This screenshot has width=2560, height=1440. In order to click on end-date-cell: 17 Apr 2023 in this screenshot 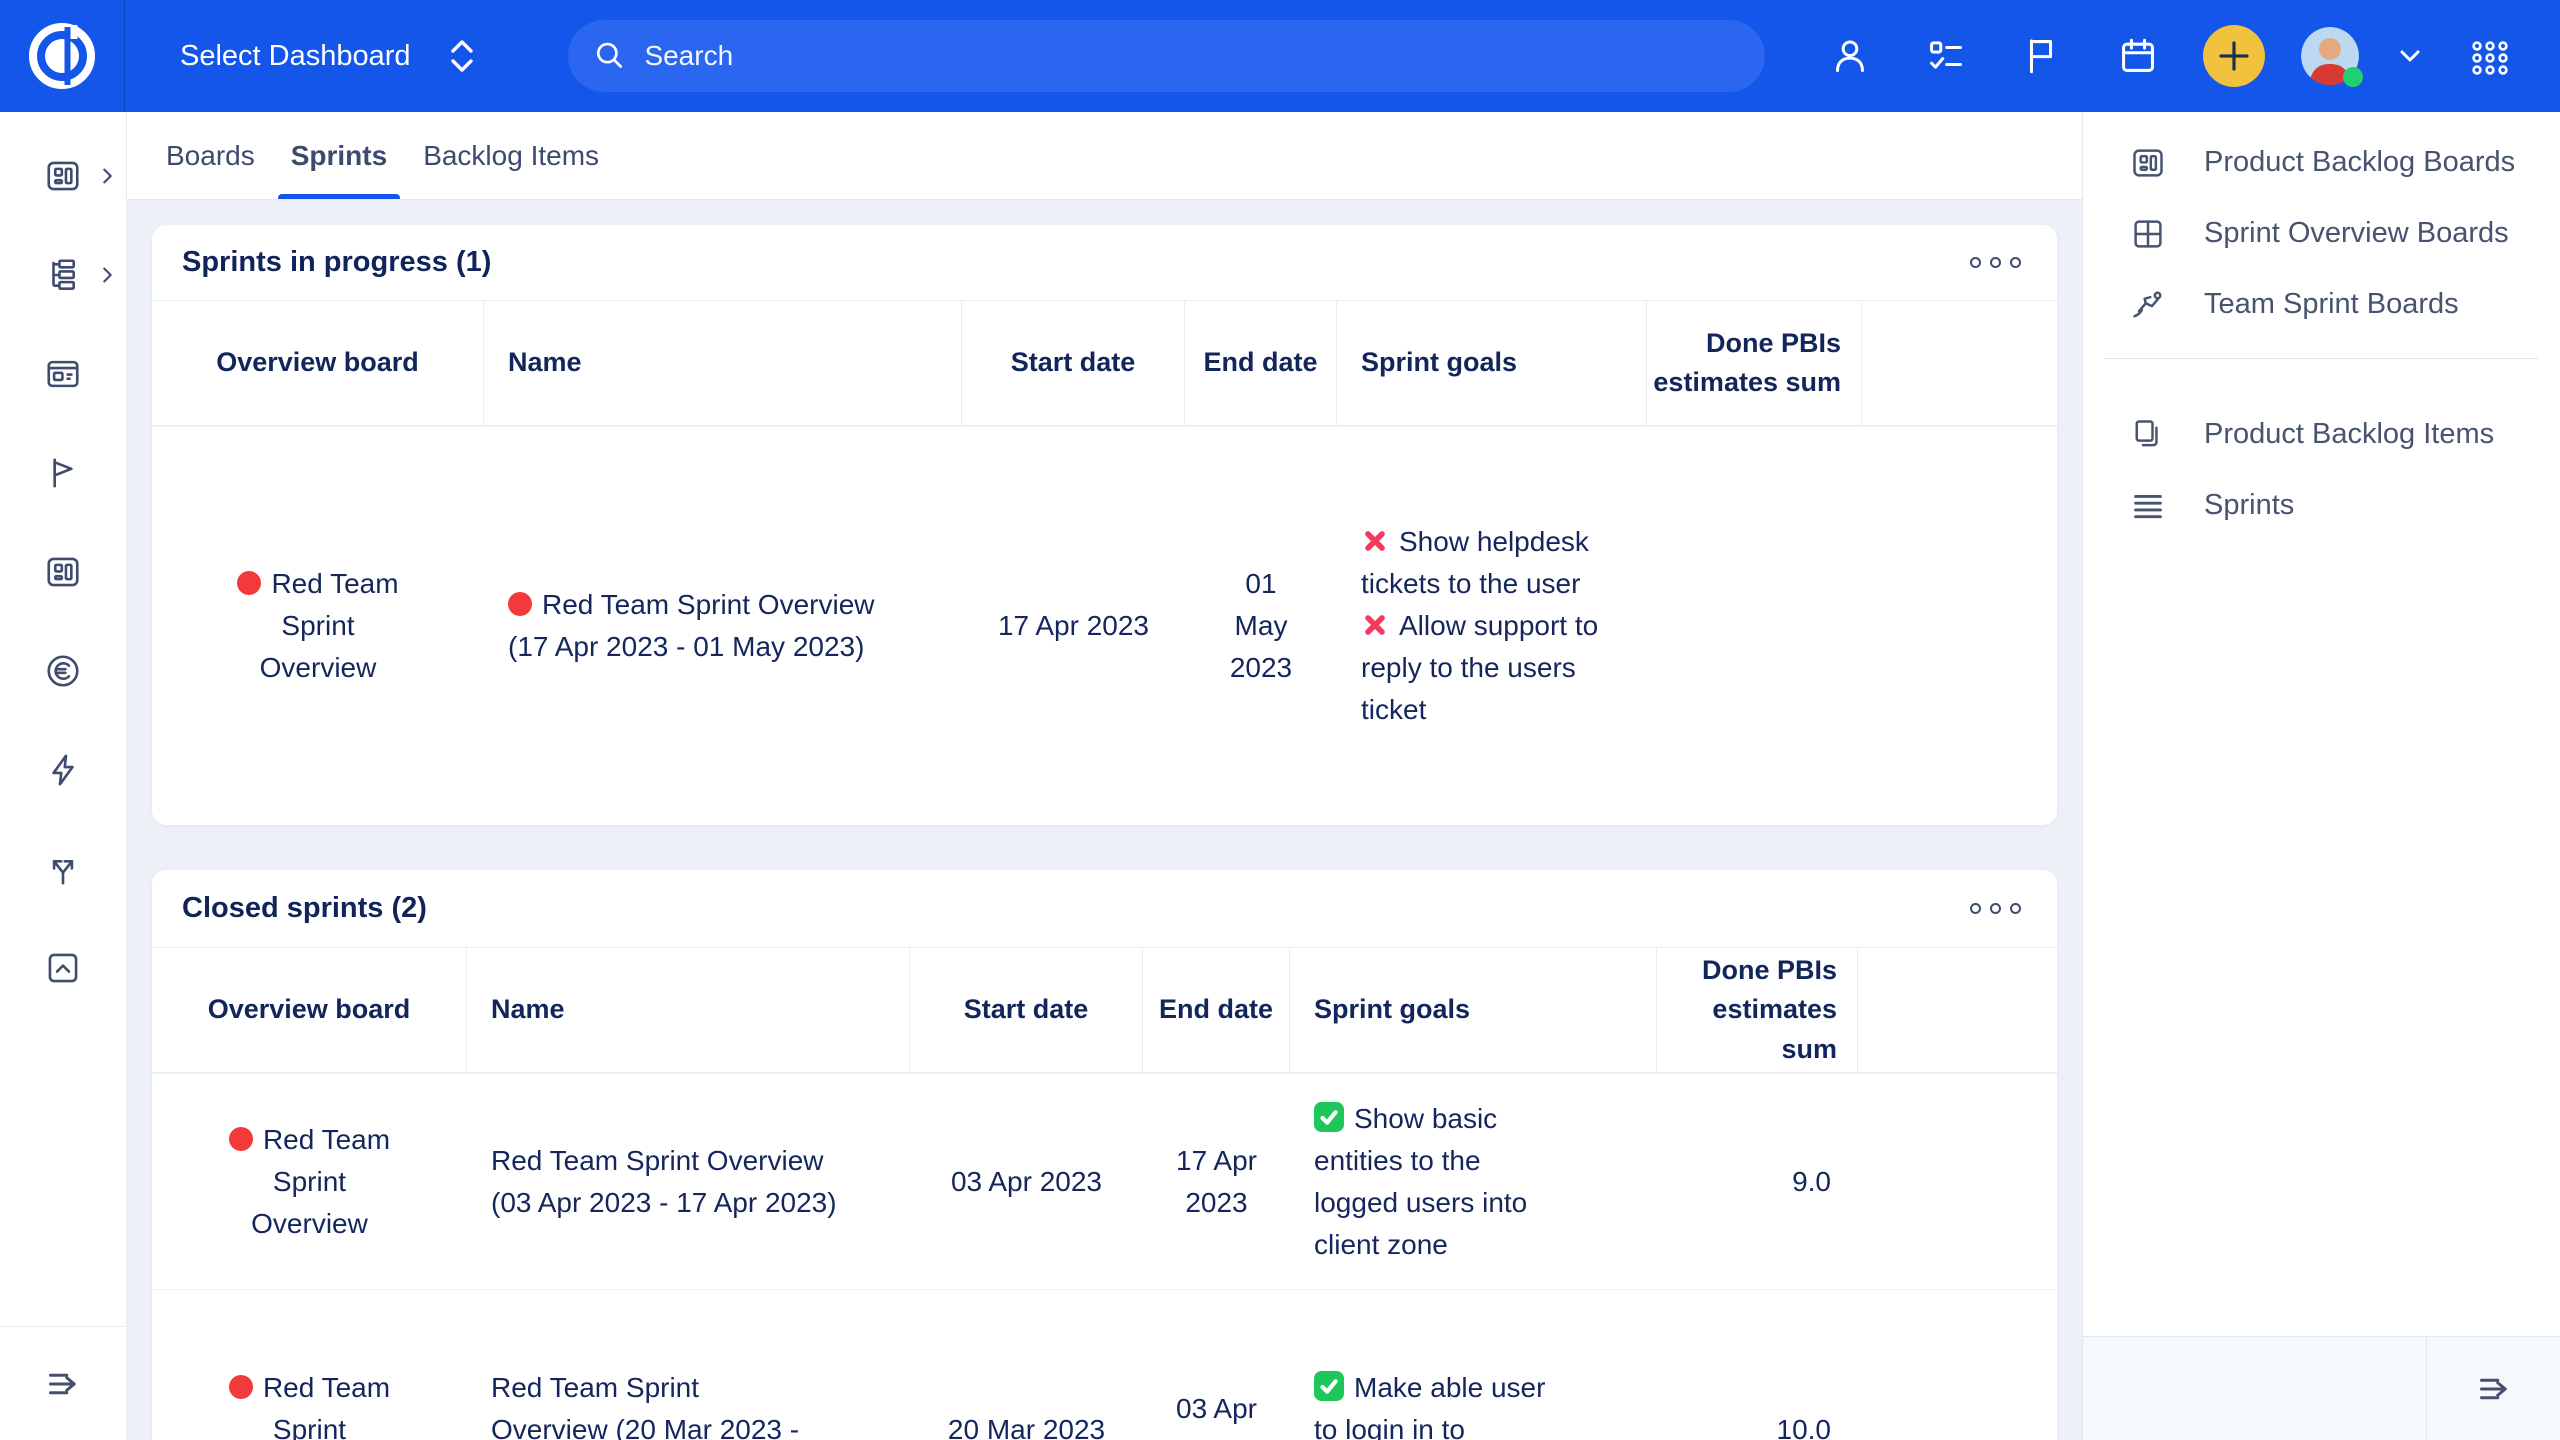, I will do `click(1216, 1181)`.